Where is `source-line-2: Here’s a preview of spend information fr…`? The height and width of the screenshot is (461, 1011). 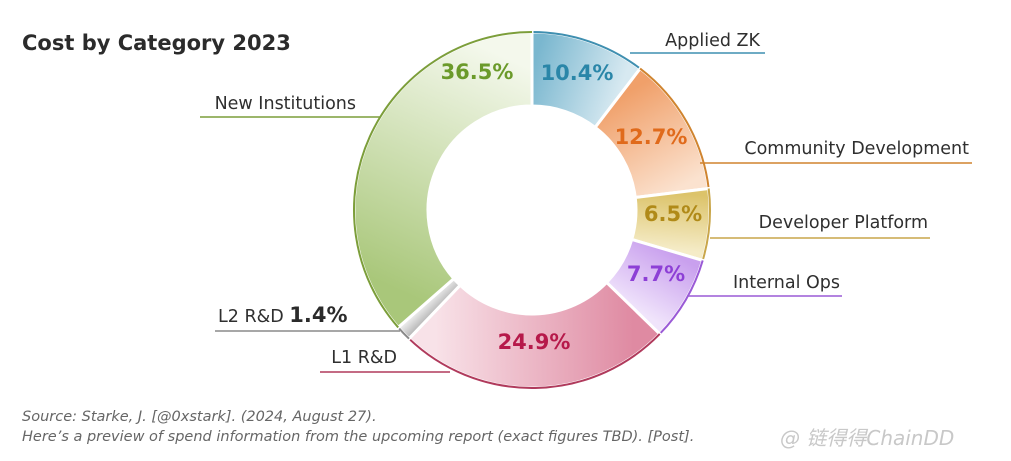
source-line-2: Here’s a preview of spend information fr… is located at coordinates (358, 437).